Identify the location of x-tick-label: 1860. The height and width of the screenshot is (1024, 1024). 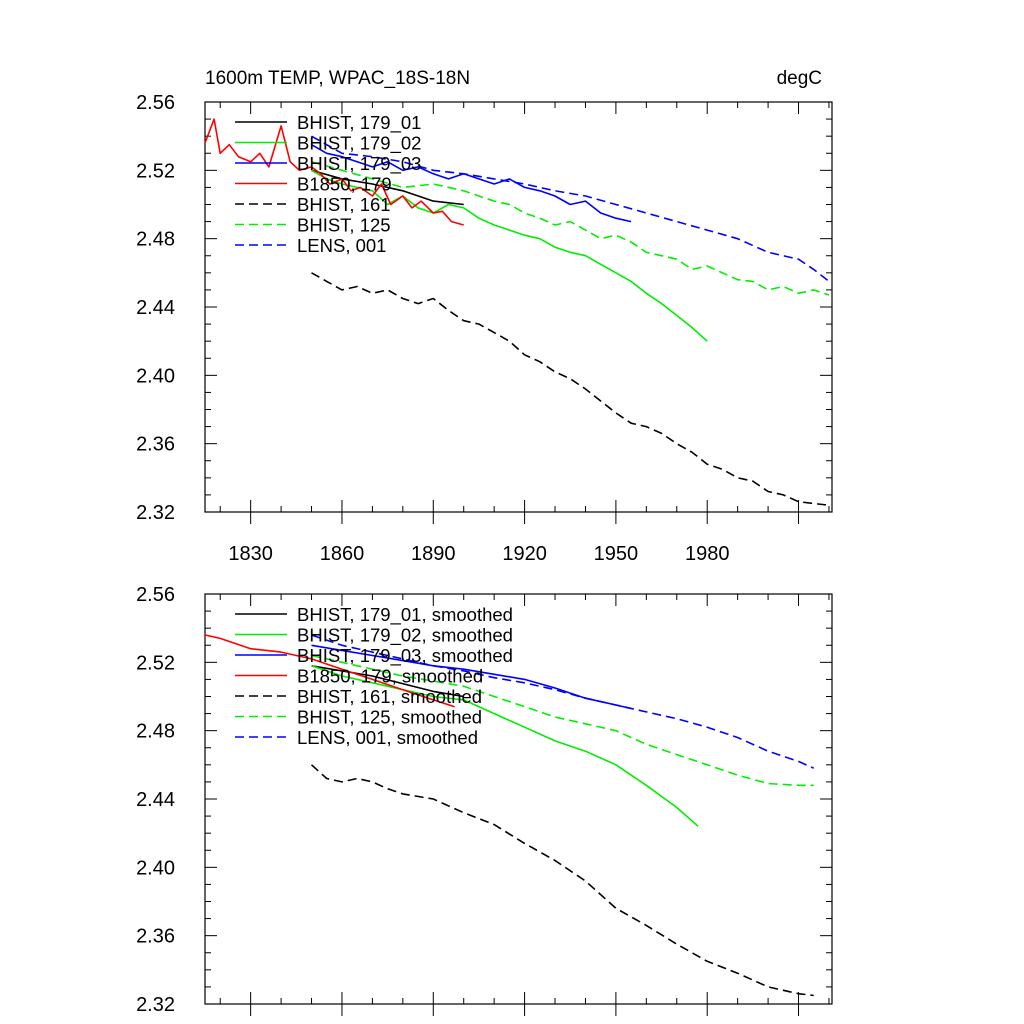
(342, 554).